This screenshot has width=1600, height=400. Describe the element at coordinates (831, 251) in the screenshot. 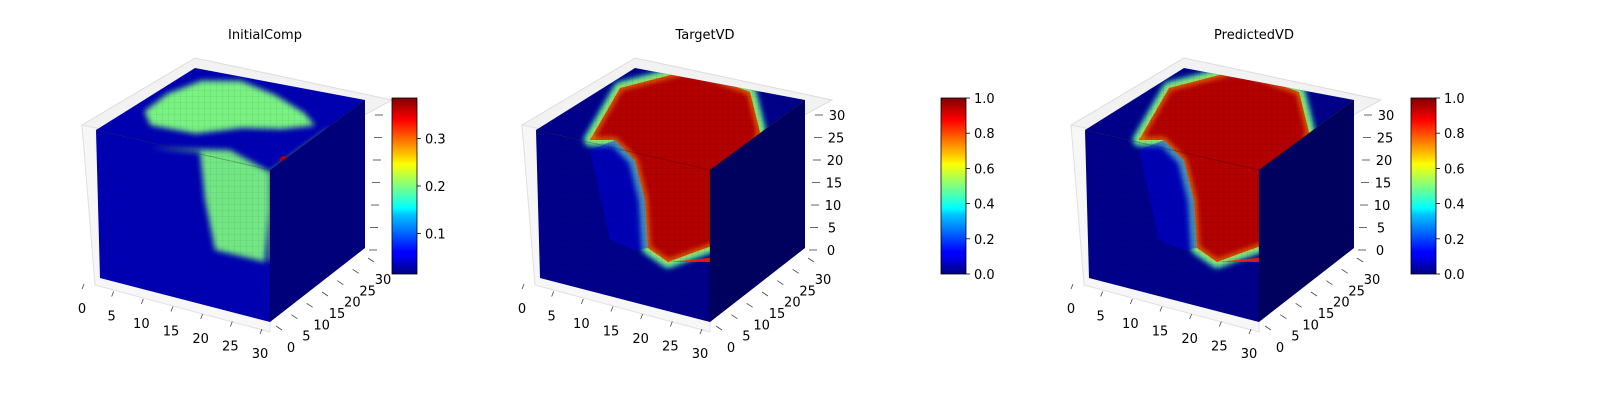

I see `z-tick-label: 0` at that location.